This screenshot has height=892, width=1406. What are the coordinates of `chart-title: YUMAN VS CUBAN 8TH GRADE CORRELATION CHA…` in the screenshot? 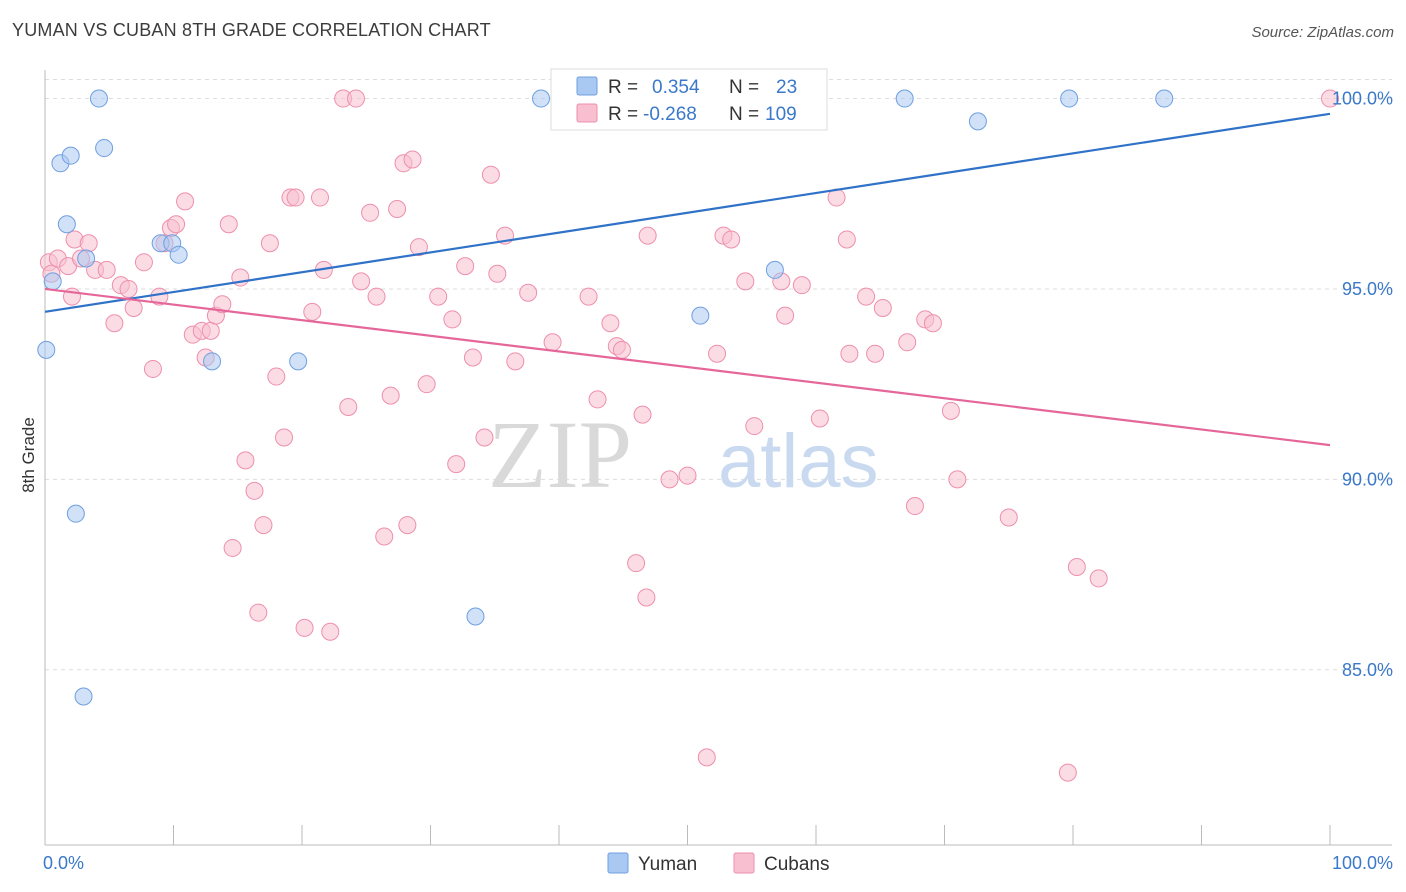 It's located at (251, 30).